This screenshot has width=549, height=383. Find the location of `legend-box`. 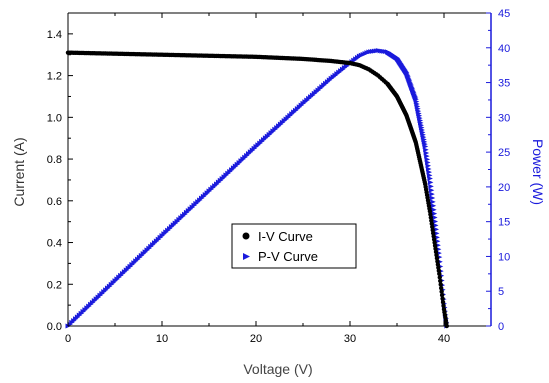

legend-box is located at coordinates (294, 246).